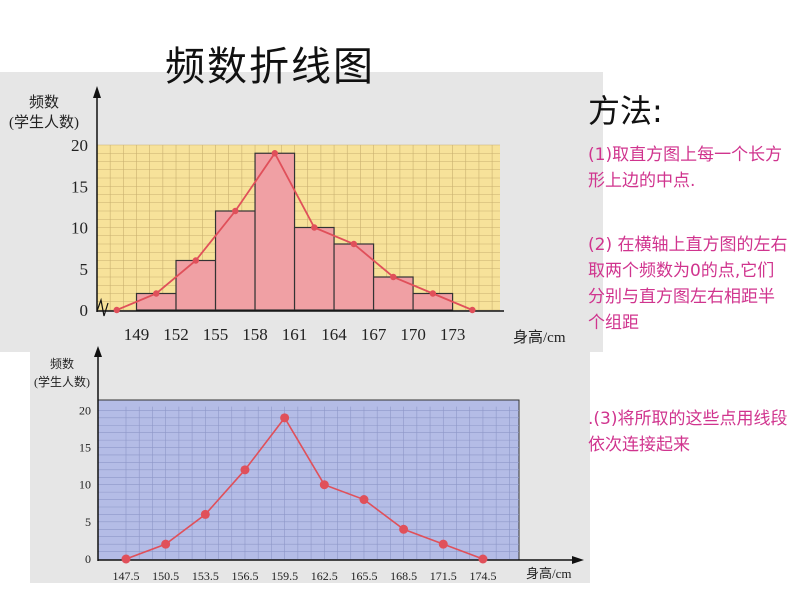 Image resolution: width=794 pixels, height=596 pixels. I want to click on hist-x-tick-label: 161, so click(295, 334).